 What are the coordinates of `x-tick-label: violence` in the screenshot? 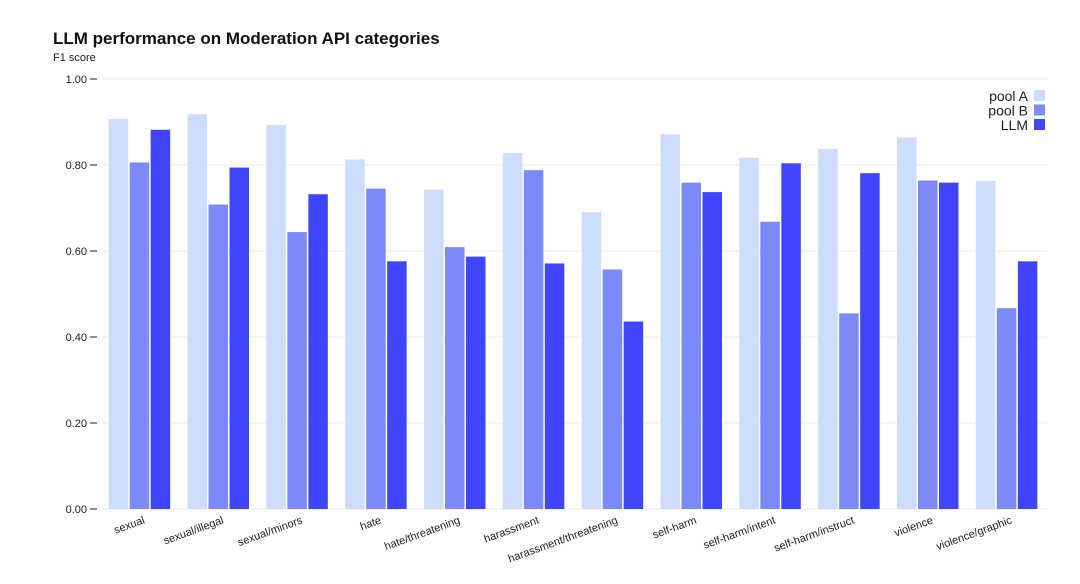 It's located at (914, 527).